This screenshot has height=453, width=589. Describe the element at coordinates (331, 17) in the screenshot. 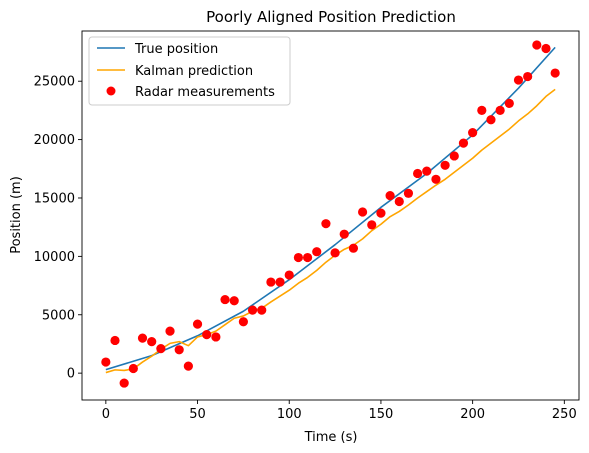

I see `chart-title: Poorly Aligned Position Prediction` at that location.